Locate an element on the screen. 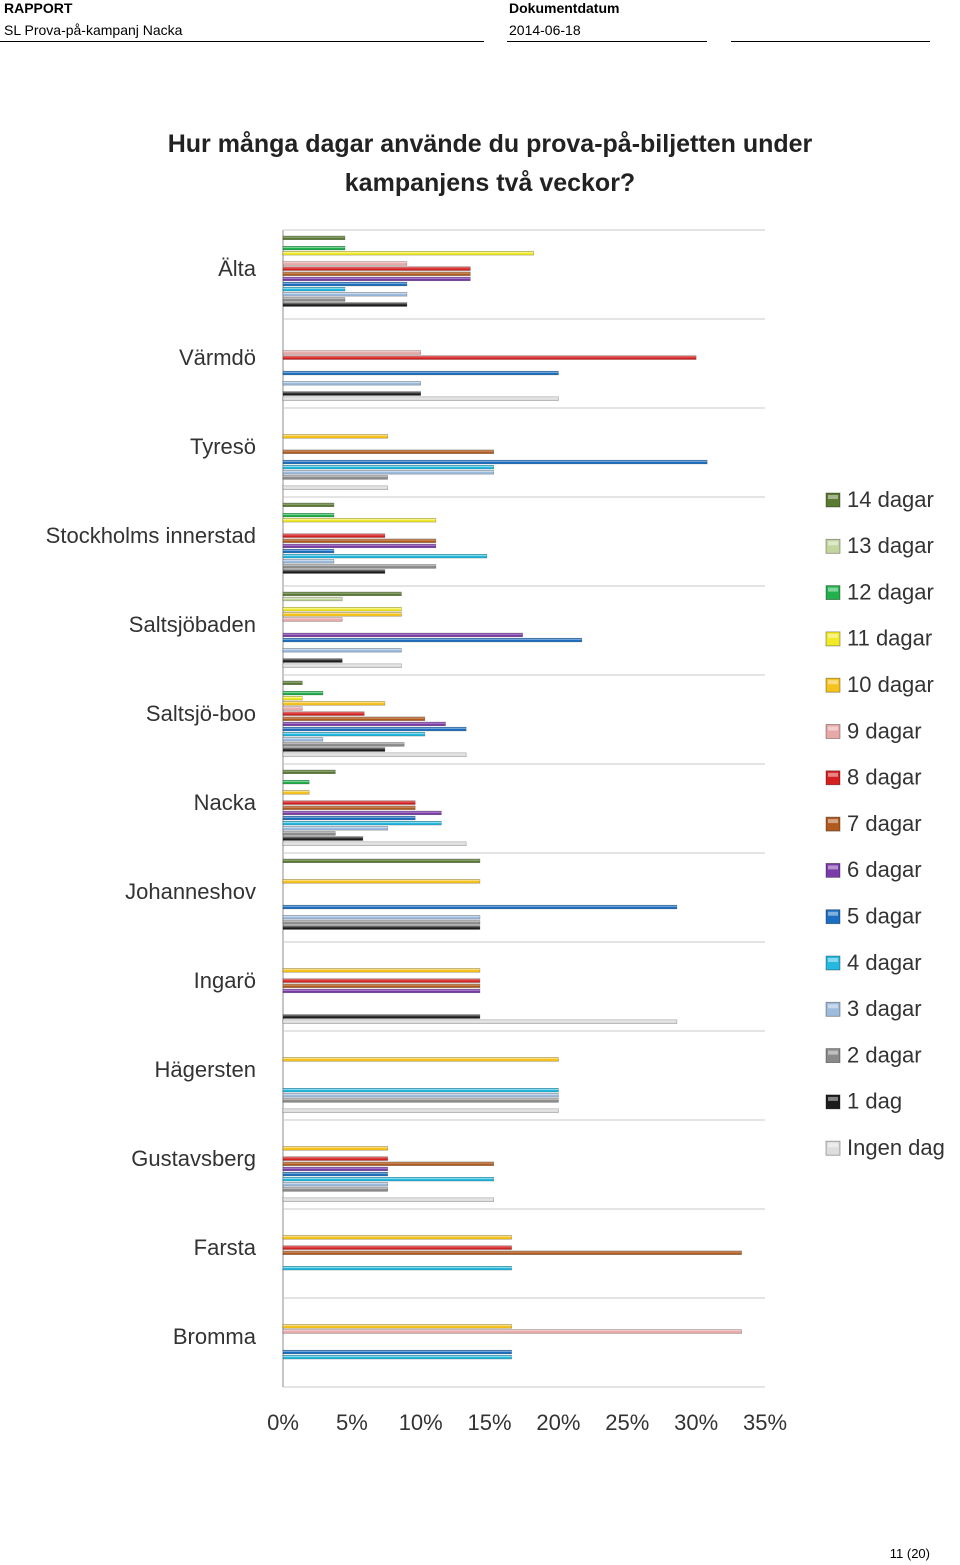 The height and width of the screenshot is (1565, 960). category-label: Hägersten is located at coordinates (205, 1069).